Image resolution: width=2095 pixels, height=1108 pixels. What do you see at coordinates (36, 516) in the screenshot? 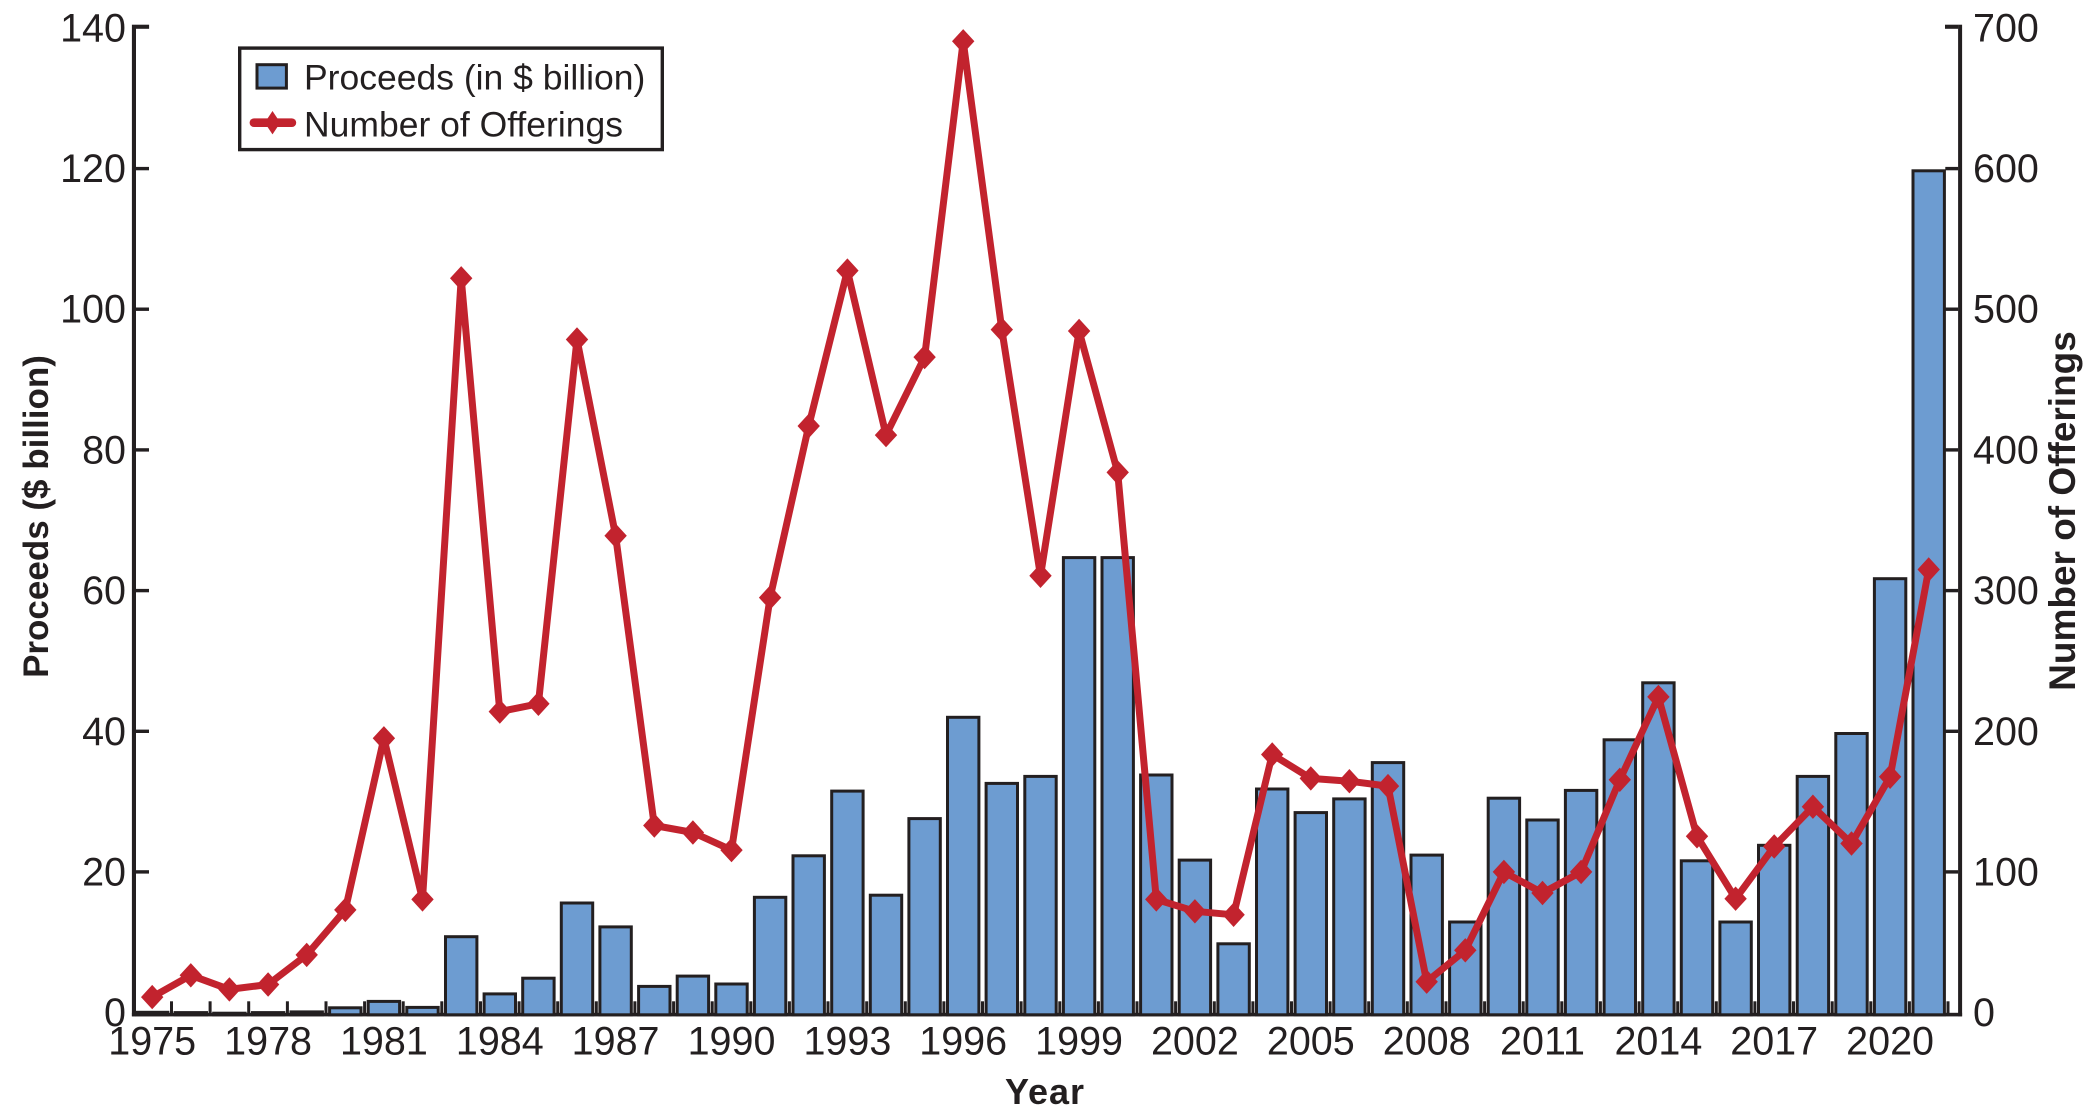
I see `svg-text: Proceeds ($ billion)` at bounding box center [36, 516].